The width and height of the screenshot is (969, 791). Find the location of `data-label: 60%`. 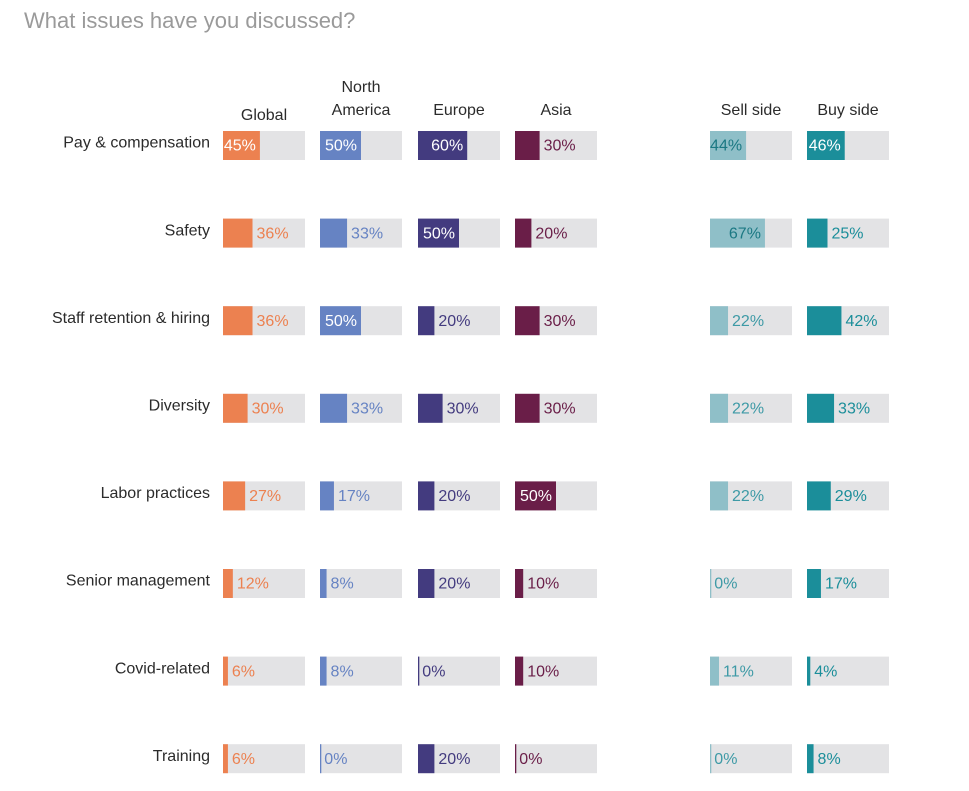

data-label: 60% is located at coordinates (447, 146).